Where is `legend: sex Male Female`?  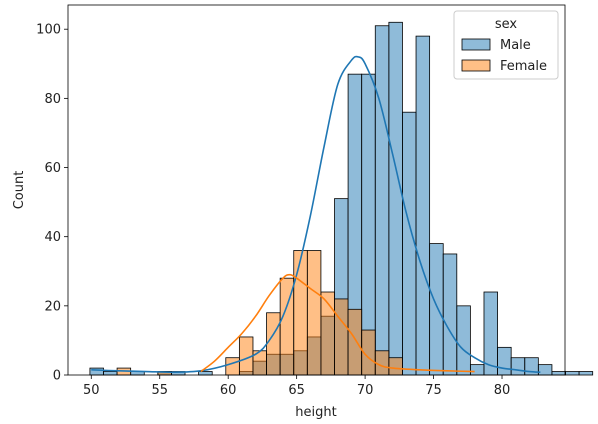
legend: sex Male Female is located at coordinates (506, 45).